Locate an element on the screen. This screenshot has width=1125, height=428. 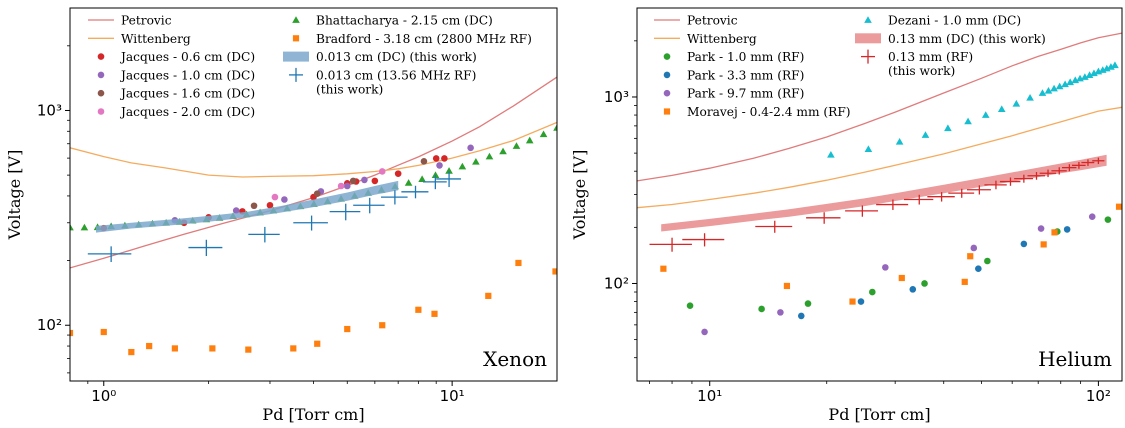
series-0-13-mm-dc-this-work is located at coordinates (884, 193).